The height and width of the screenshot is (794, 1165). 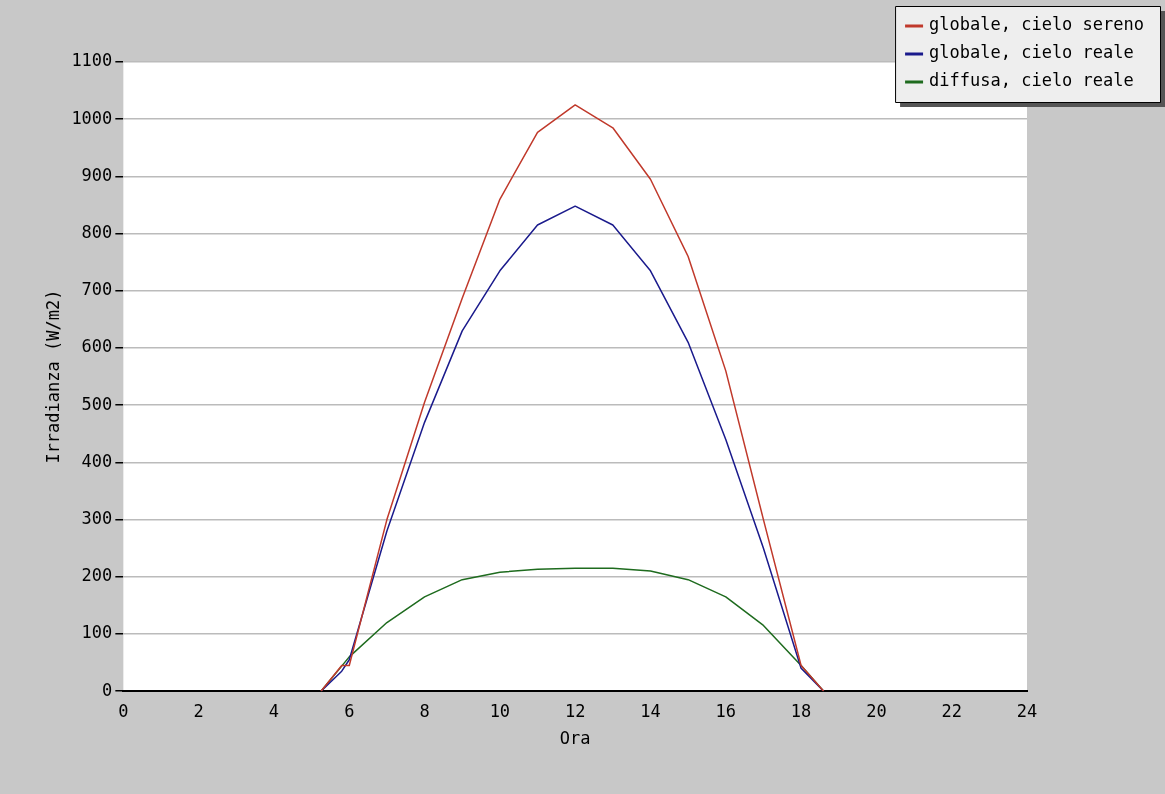 What do you see at coordinates (97, 575) in the screenshot?
I see `y-tick-label: 200` at bounding box center [97, 575].